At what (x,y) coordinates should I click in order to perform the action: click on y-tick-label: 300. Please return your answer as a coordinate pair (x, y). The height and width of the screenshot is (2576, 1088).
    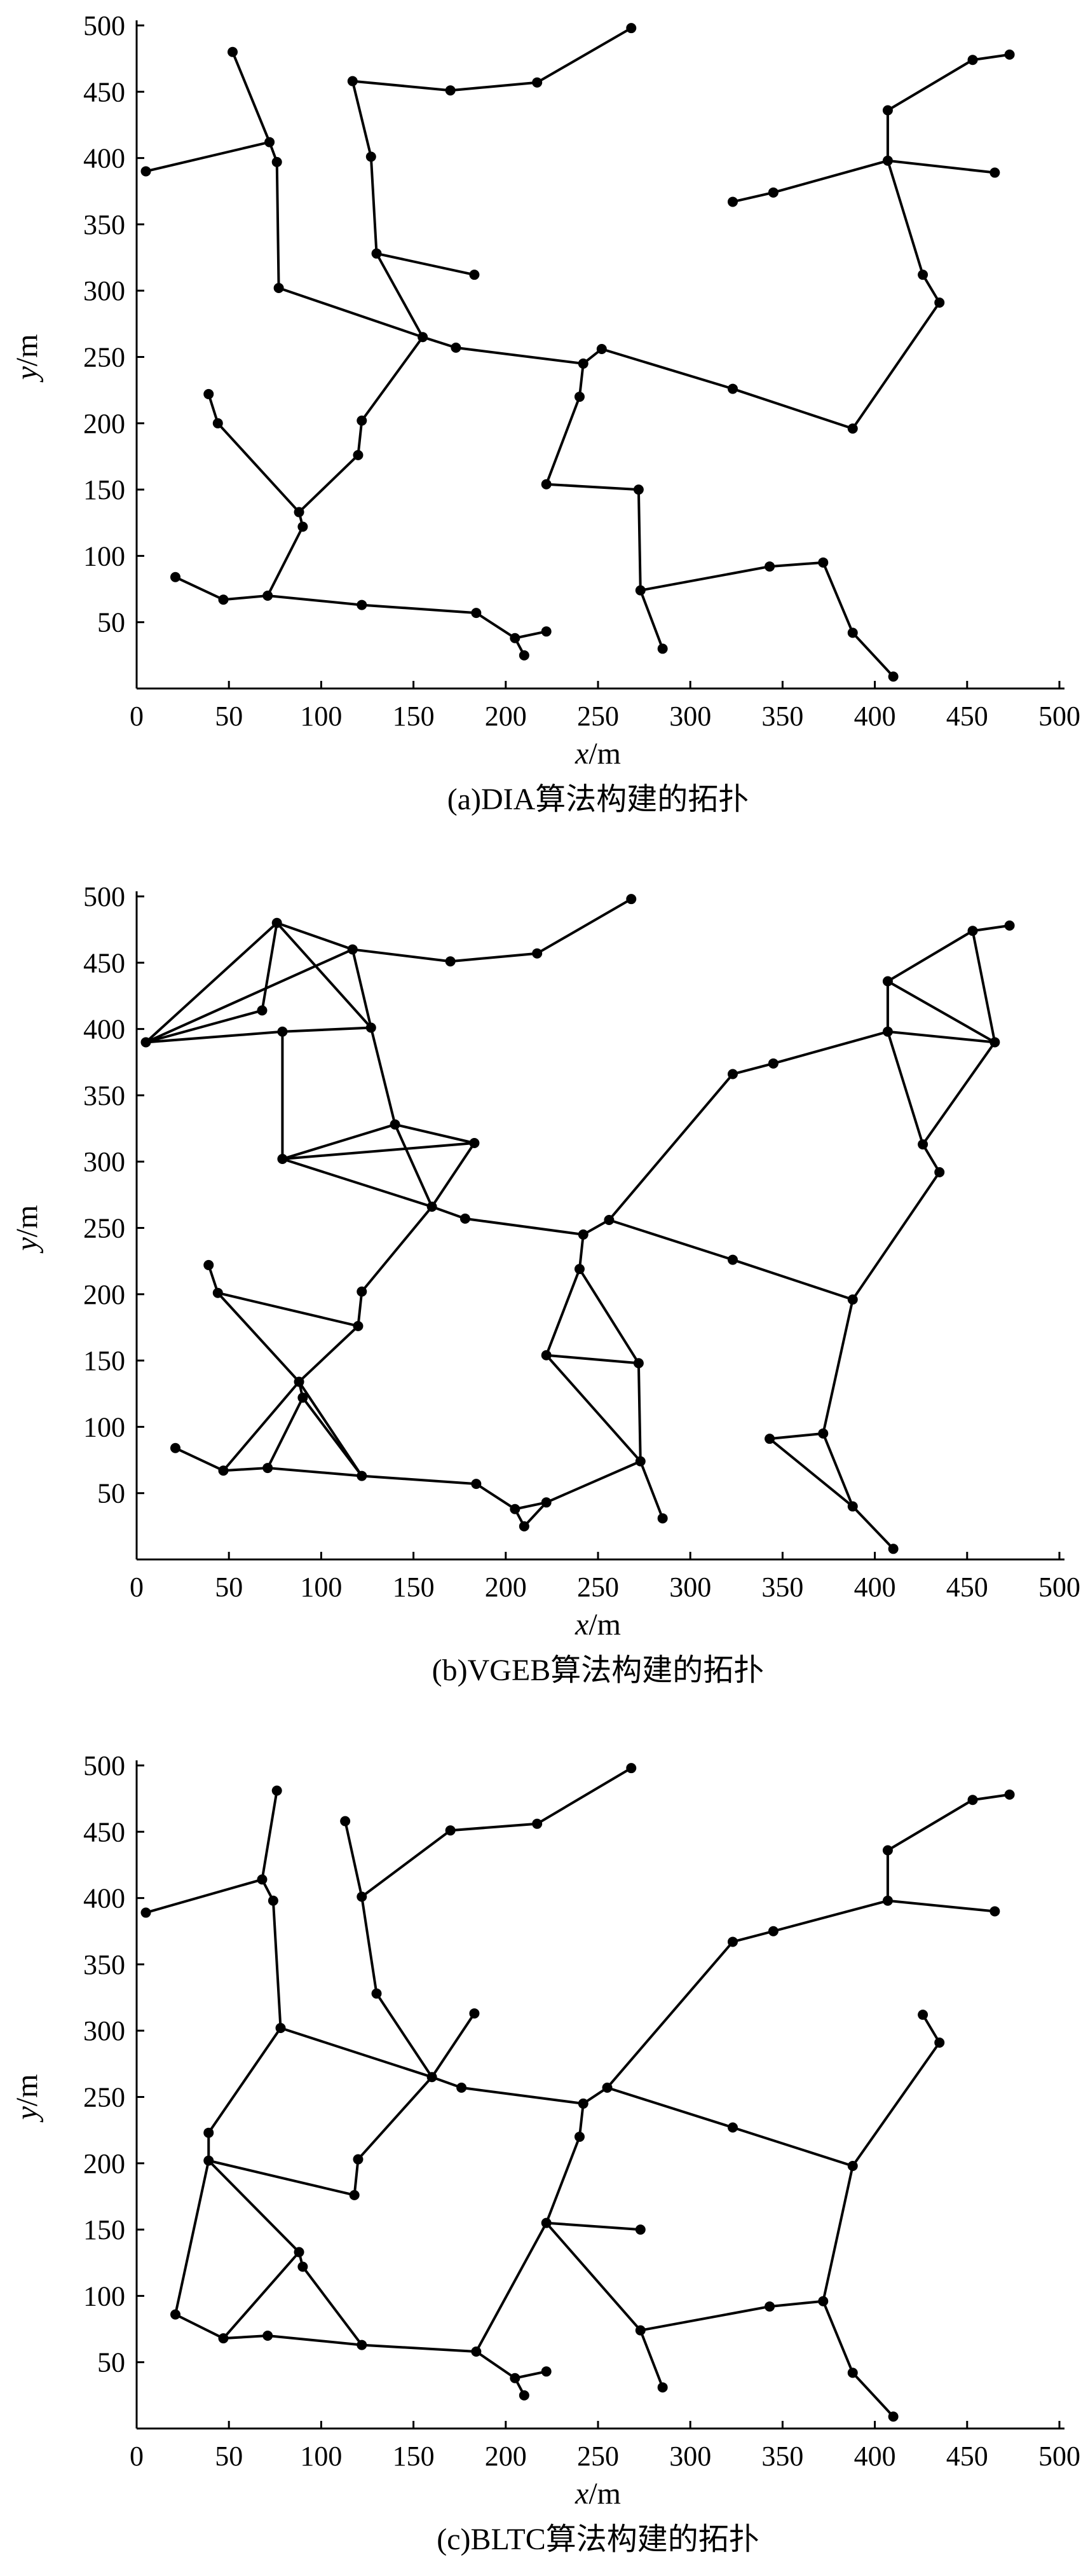
    Looking at the image, I should click on (104, 1161).